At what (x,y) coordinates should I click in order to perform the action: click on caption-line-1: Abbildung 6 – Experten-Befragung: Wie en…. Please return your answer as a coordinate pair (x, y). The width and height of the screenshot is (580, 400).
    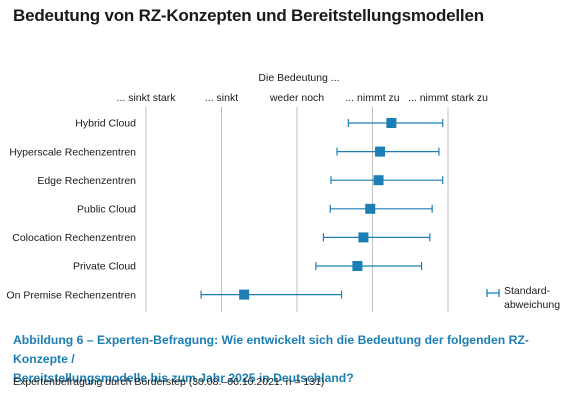
    Looking at the image, I should click on (271, 349).